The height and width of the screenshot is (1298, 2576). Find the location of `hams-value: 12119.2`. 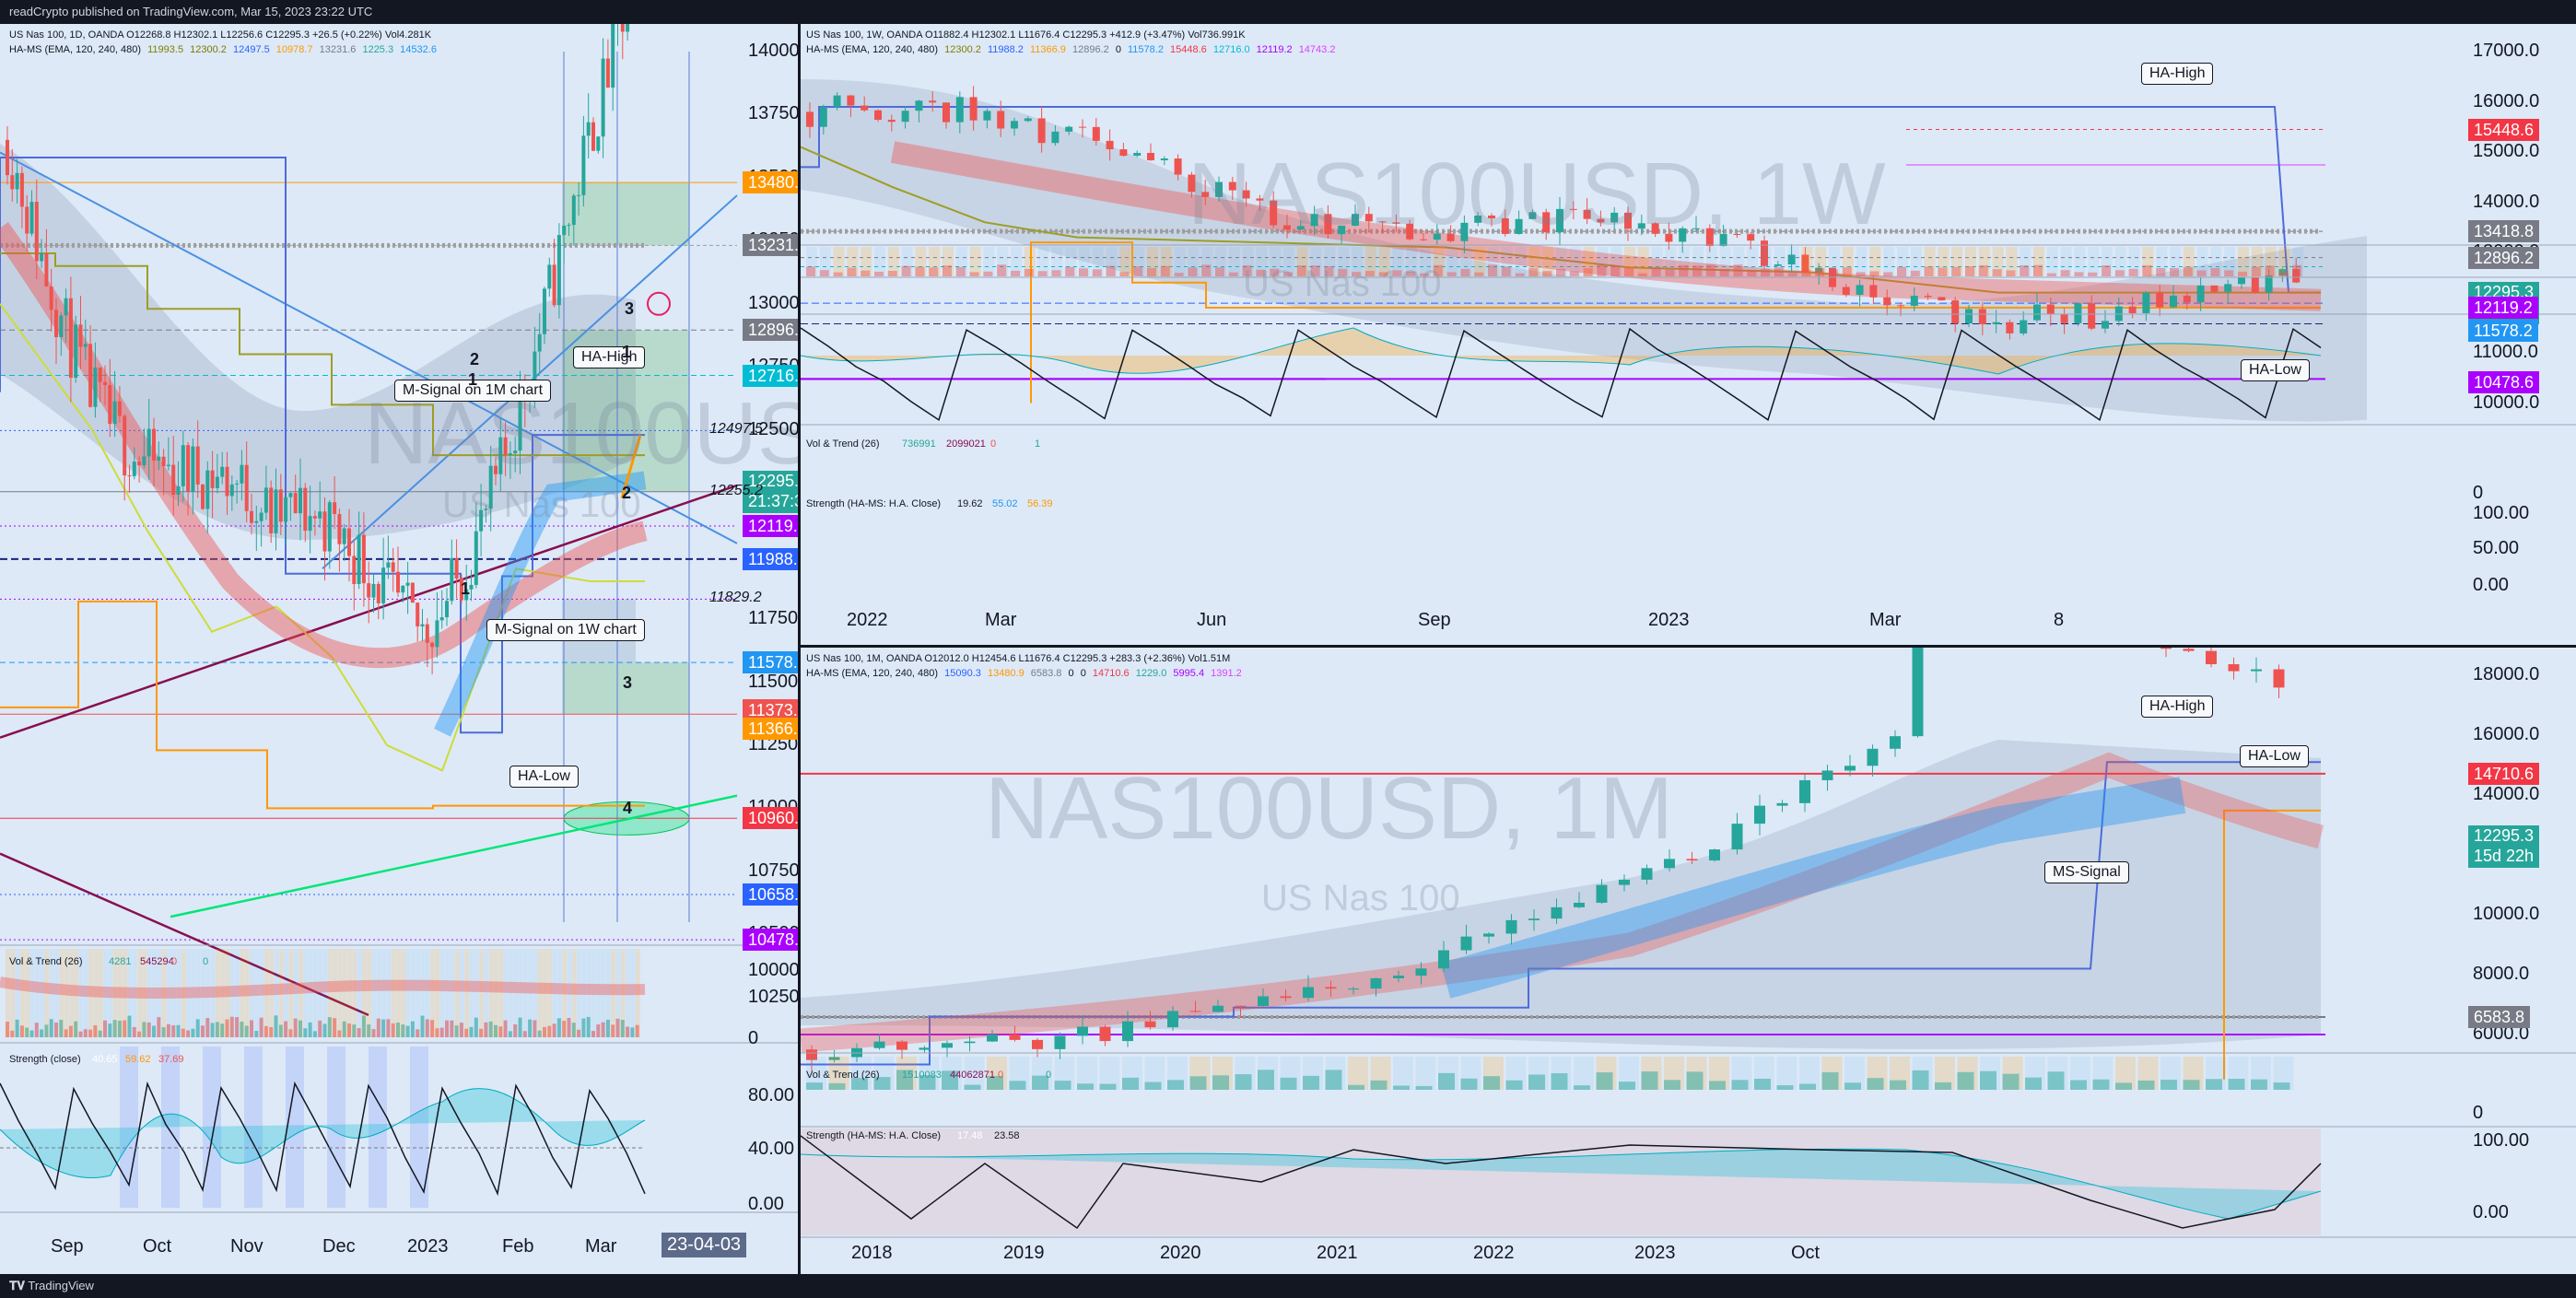

hams-value: 12119.2 is located at coordinates (1275, 49).